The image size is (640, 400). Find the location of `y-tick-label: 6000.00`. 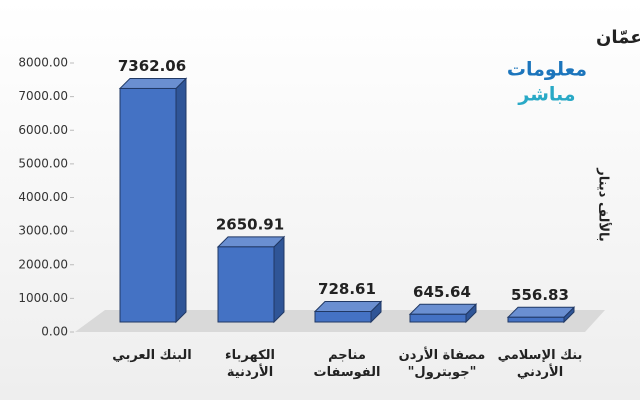

y-tick-label: 6000.00 is located at coordinates (43, 130).